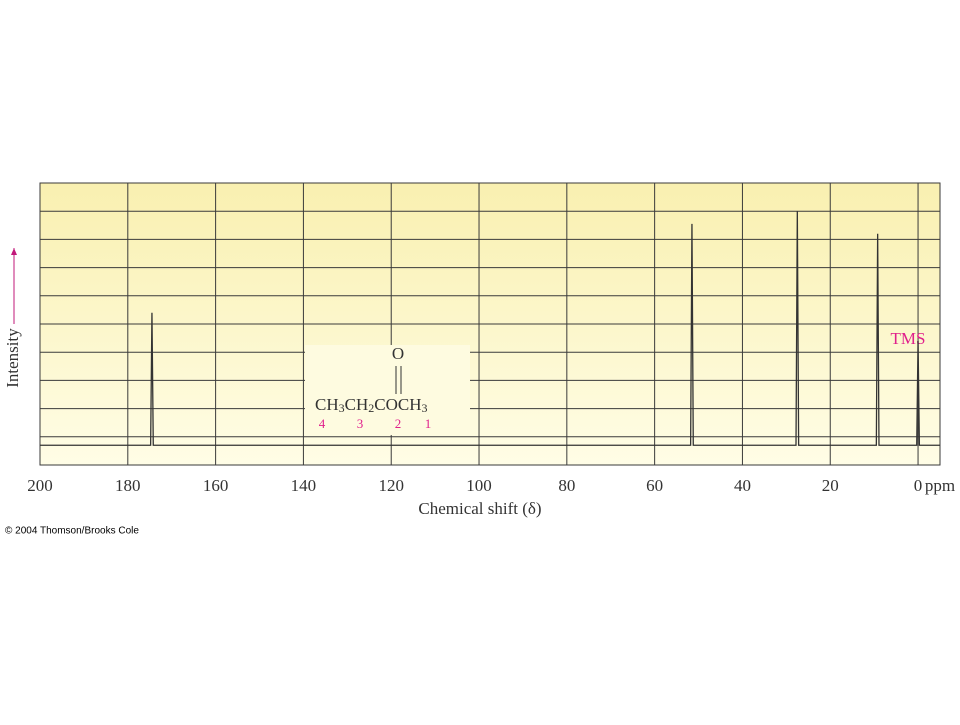 This screenshot has height=725, width=960. What do you see at coordinates (940, 485) in the screenshot?
I see `x-axis-unit: ppm` at bounding box center [940, 485].